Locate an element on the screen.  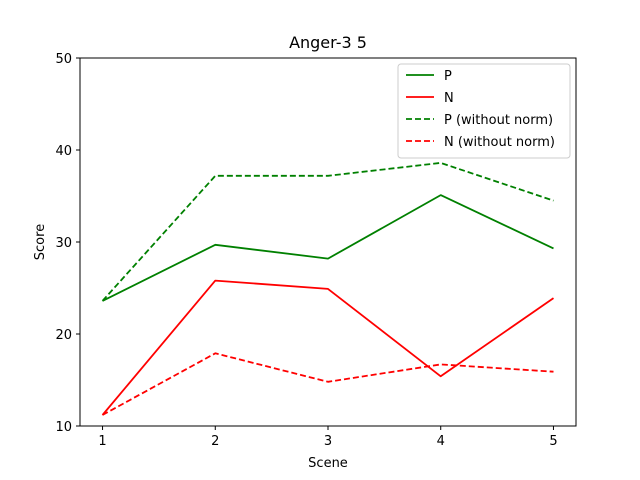
legend-label: N is located at coordinates (449, 98).